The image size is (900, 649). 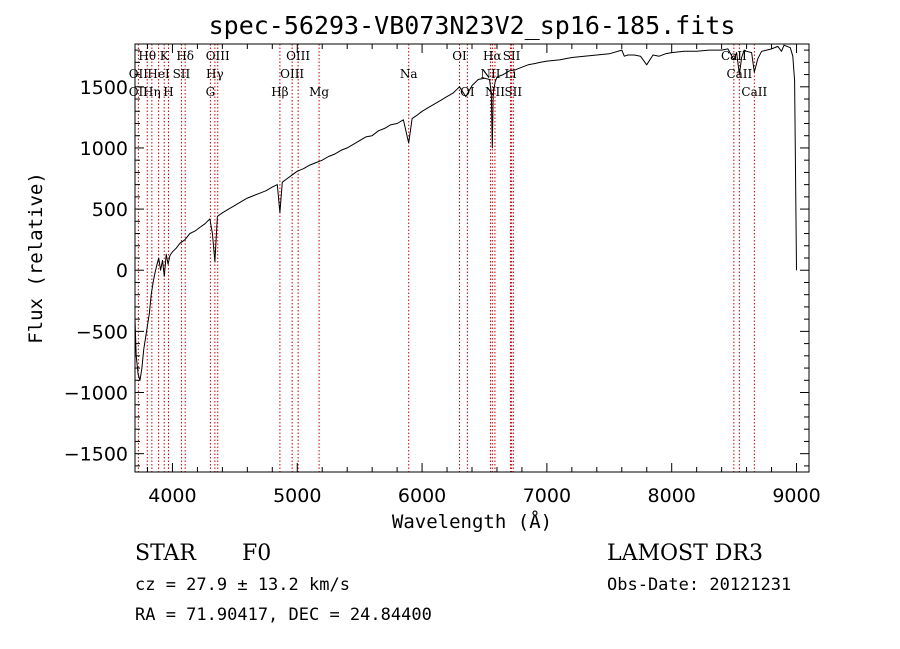 What do you see at coordinates (211, 92) in the screenshot?
I see `line-label: G` at bounding box center [211, 92].